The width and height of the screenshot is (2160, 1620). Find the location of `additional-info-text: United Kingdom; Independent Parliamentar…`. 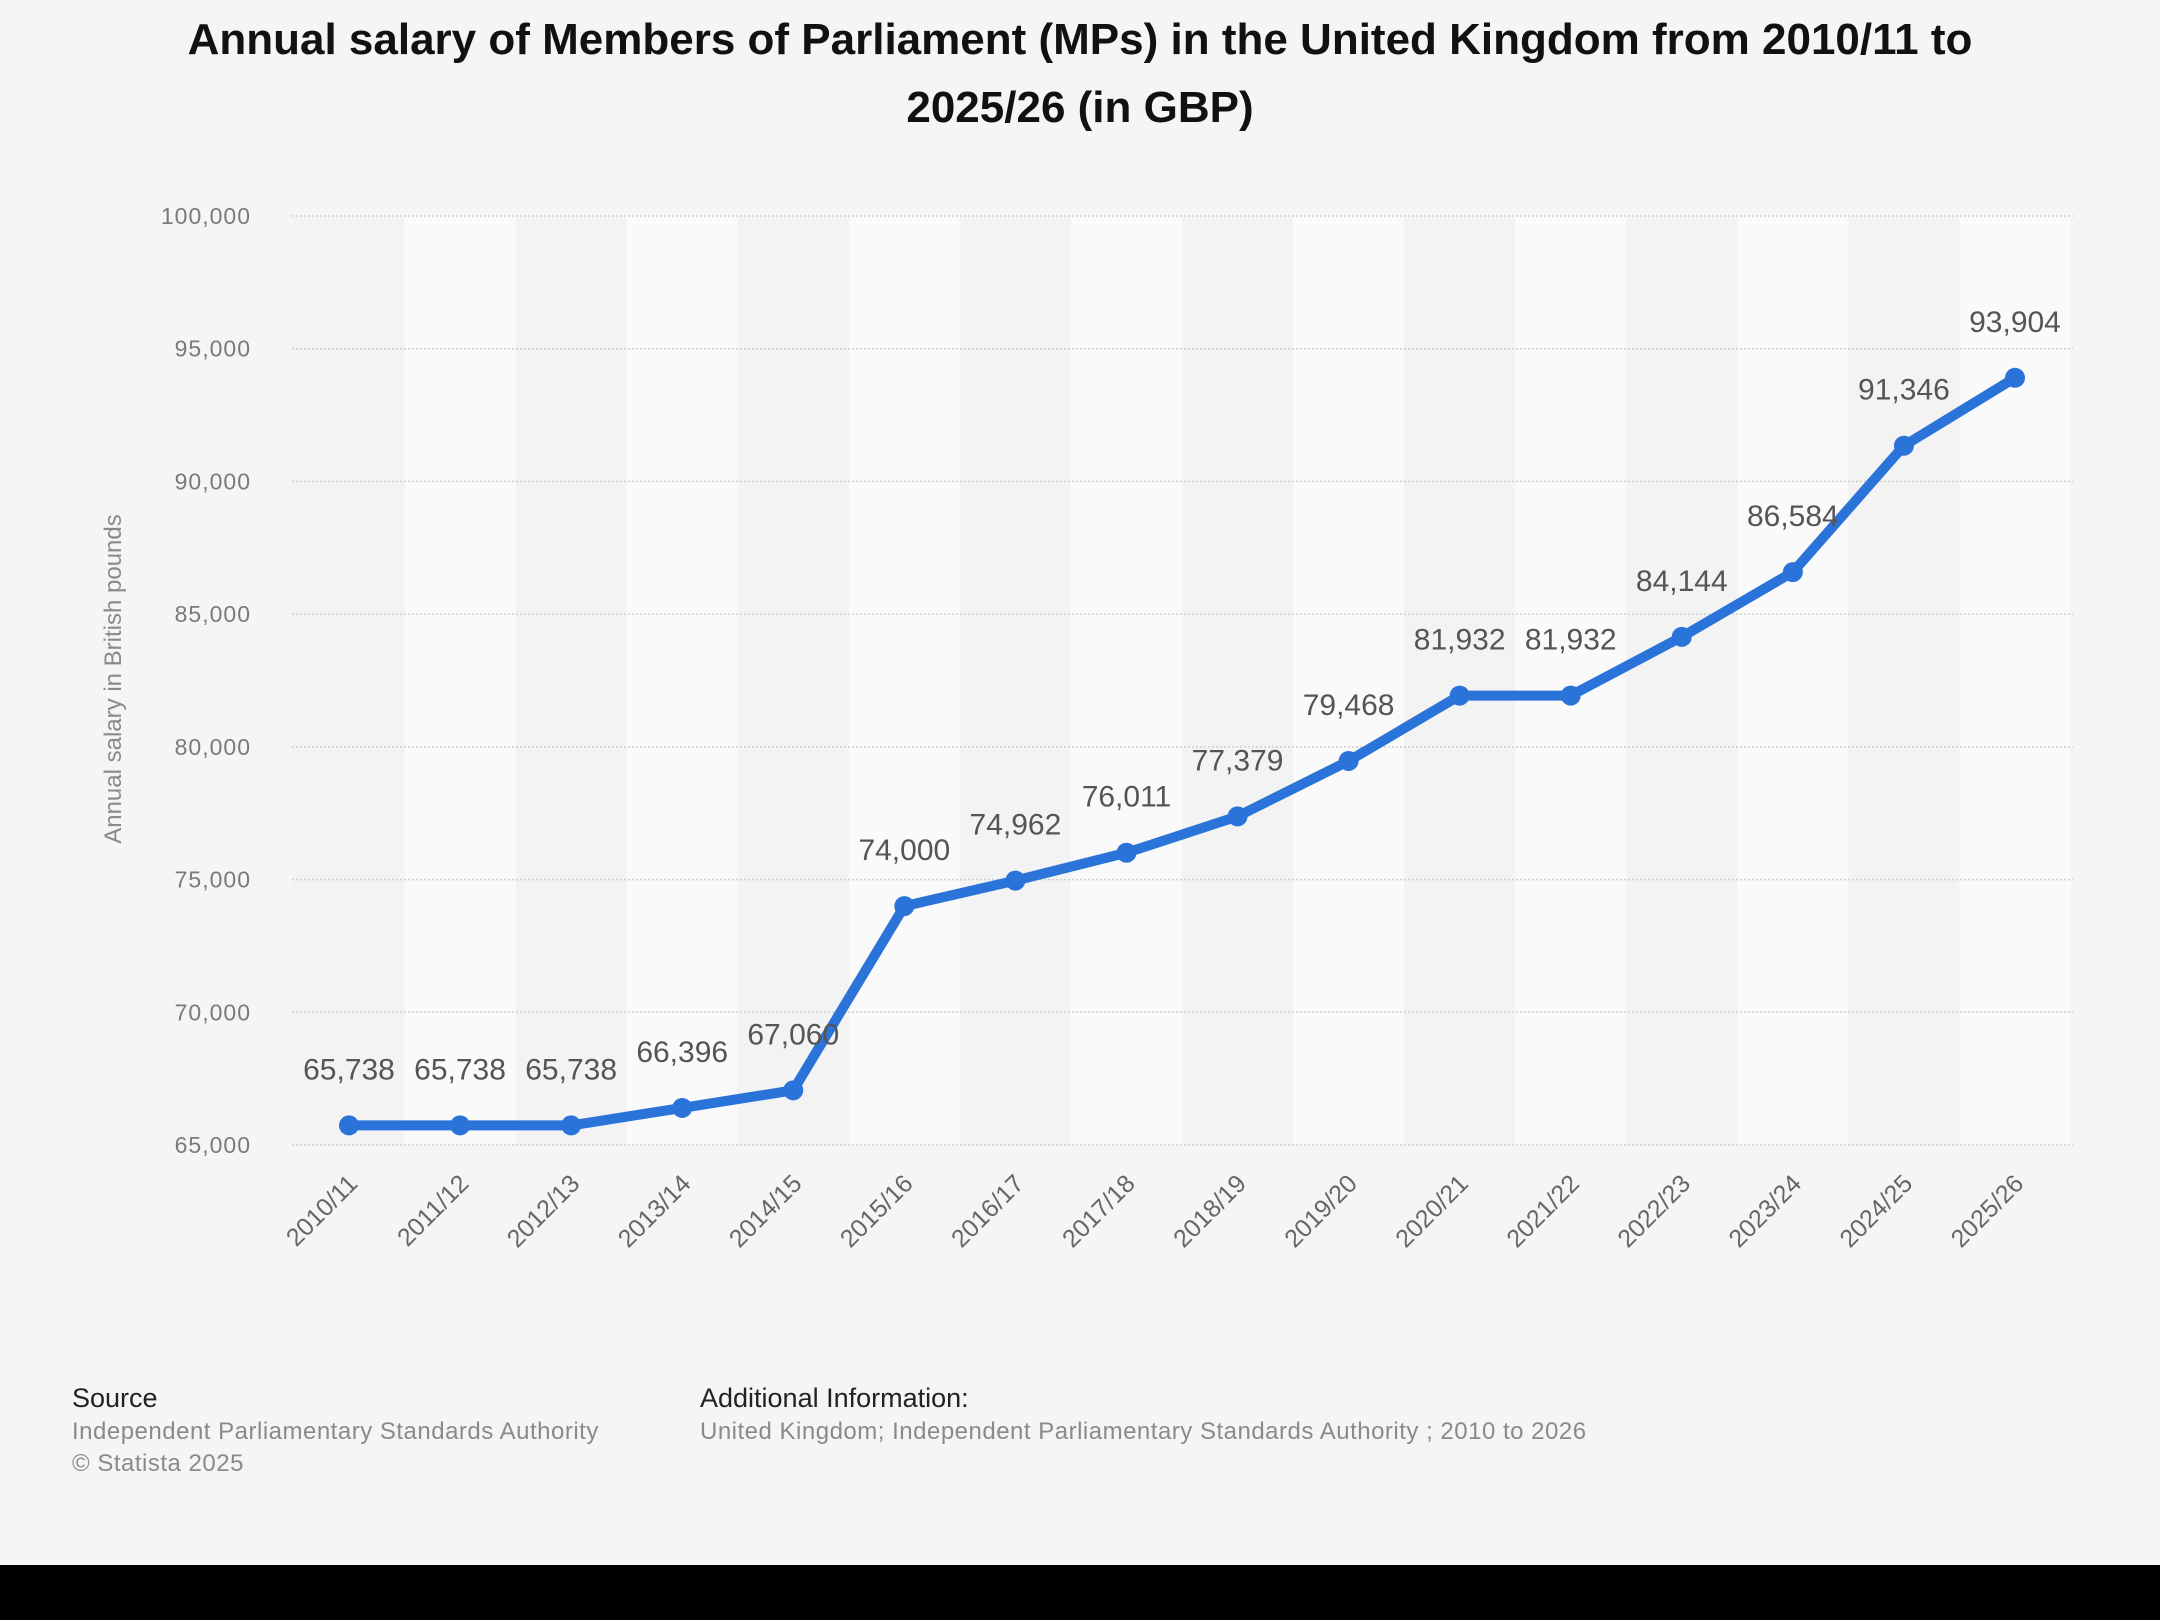

additional-info-text: United Kingdom; Independent Parliamentar… is located at coordinates (1143, 1431).